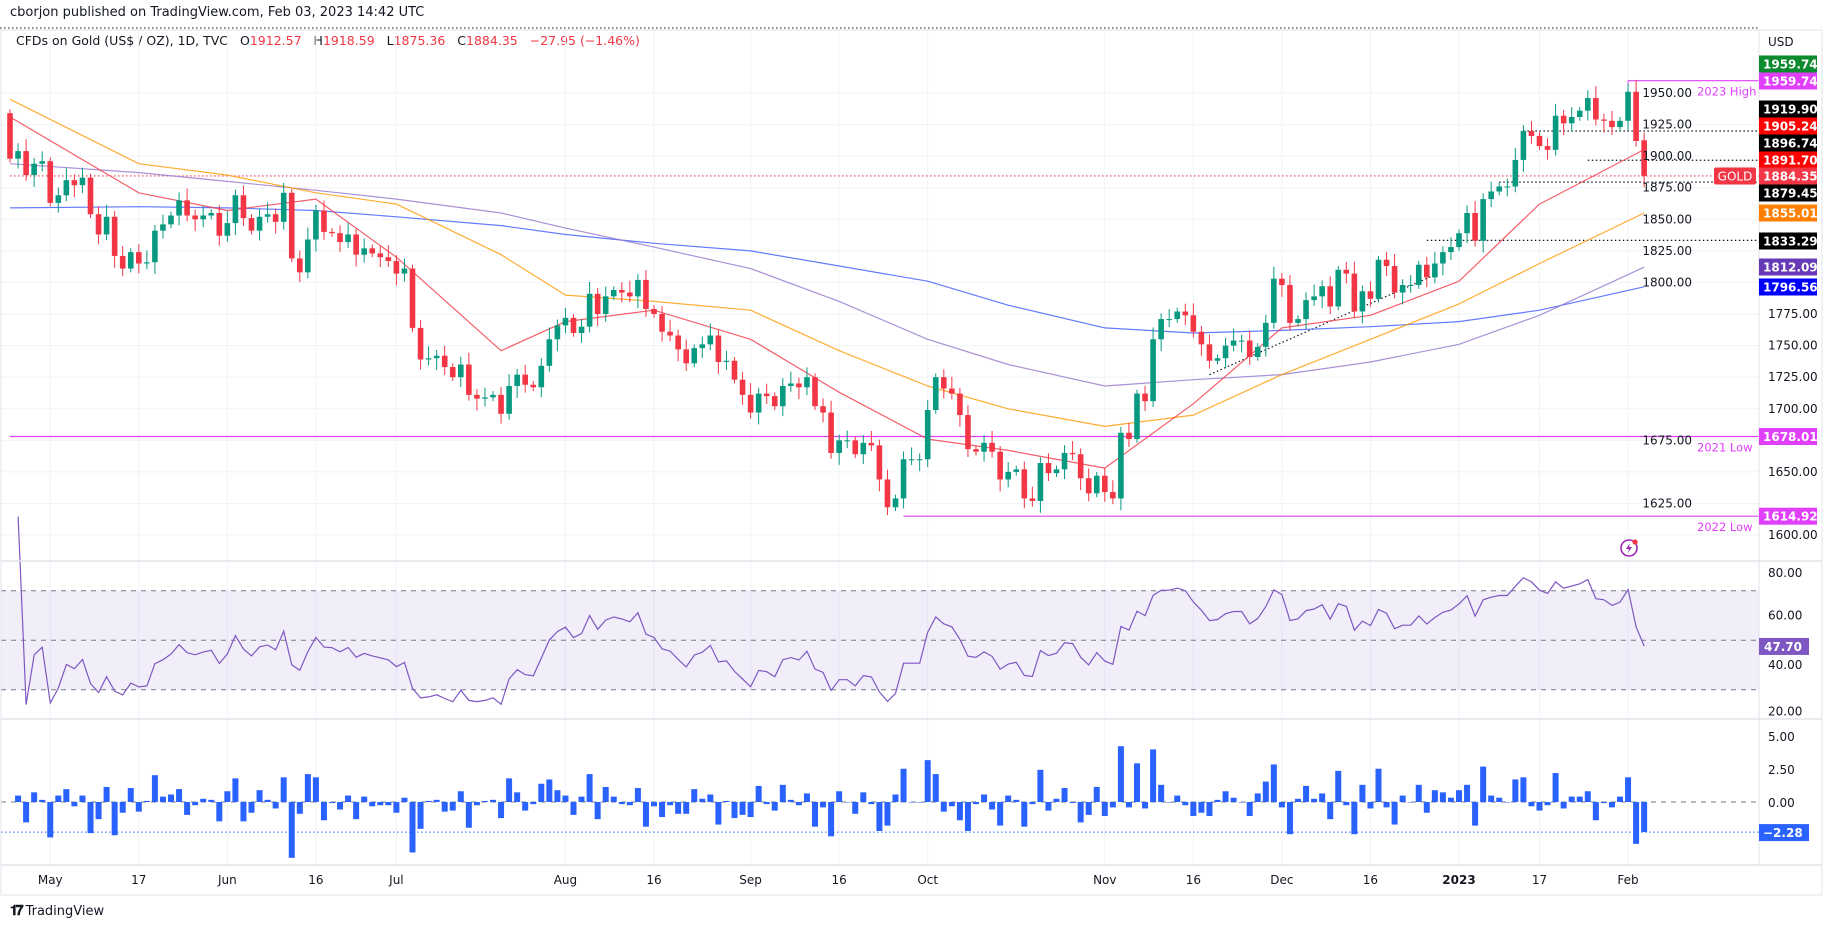 The width and height of the screenshot is (1833, 930). What do you see at coordinates (1793, 314) in the screenshot?
I see `y-tick-label: 1775.00` at bounding box center [1793, 314].